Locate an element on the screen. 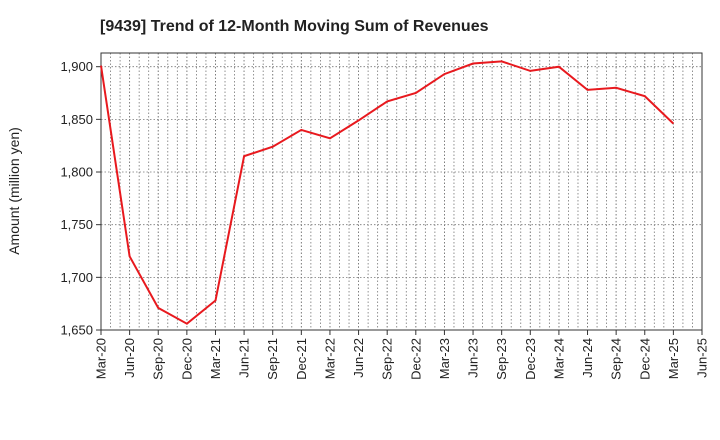 Image resolution: width=720 pixels, height=440 pixels. y-tick-label: 1,800 is located at coordinates (76, 172).